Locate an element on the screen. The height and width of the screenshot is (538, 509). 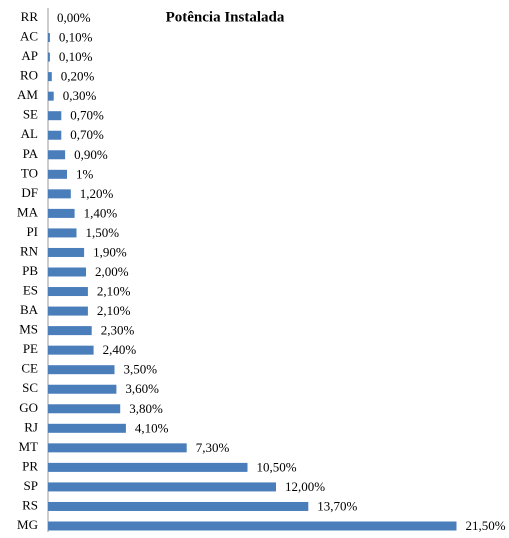
y-tick-label: CE is located at coordinates (29, 368).